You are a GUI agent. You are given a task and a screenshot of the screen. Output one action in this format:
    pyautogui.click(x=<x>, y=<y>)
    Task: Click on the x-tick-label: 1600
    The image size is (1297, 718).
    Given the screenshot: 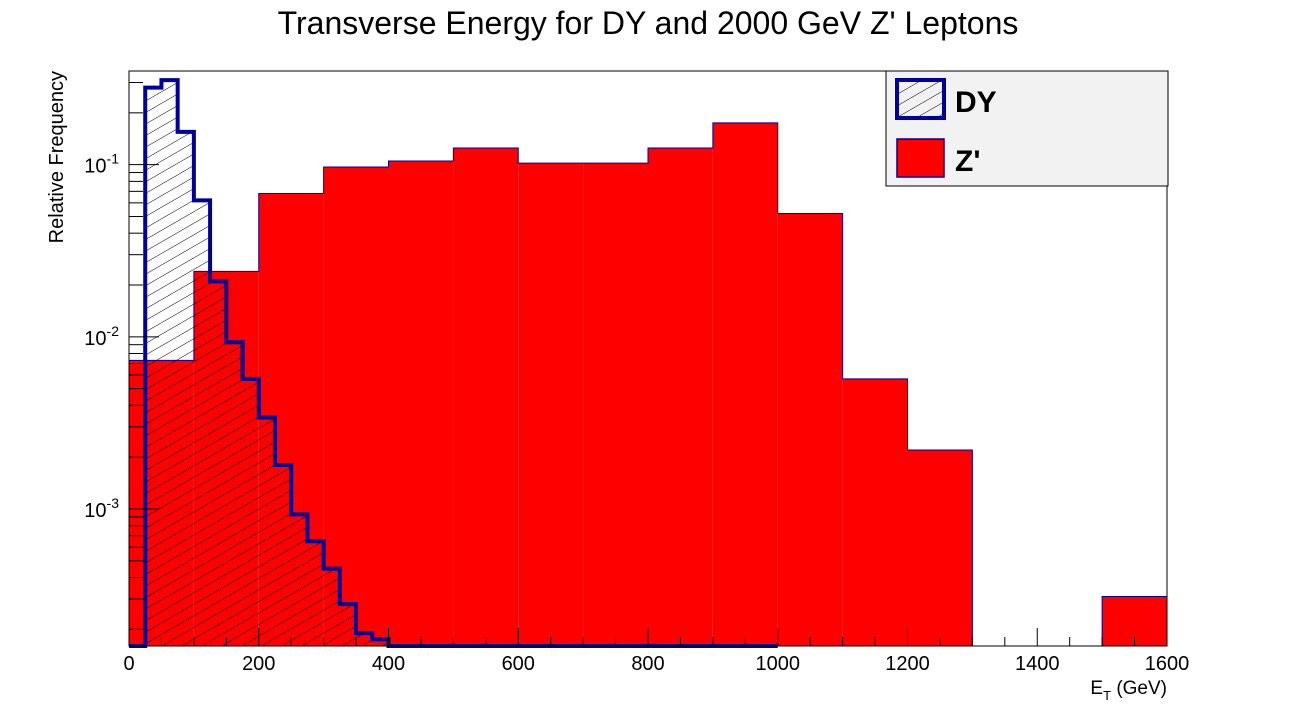 What is the action you would take?
    pyautogui.click(x=1167, y=664)
    